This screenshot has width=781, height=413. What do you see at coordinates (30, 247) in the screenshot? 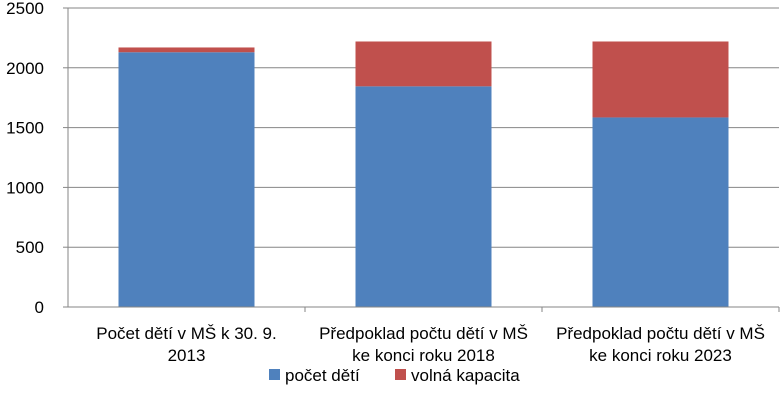
I see `y-tick-label: 500` at bounding box center [30, 247].